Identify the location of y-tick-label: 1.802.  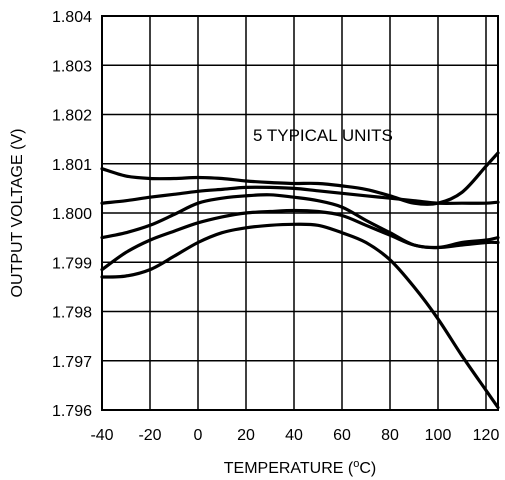
(72, 116).